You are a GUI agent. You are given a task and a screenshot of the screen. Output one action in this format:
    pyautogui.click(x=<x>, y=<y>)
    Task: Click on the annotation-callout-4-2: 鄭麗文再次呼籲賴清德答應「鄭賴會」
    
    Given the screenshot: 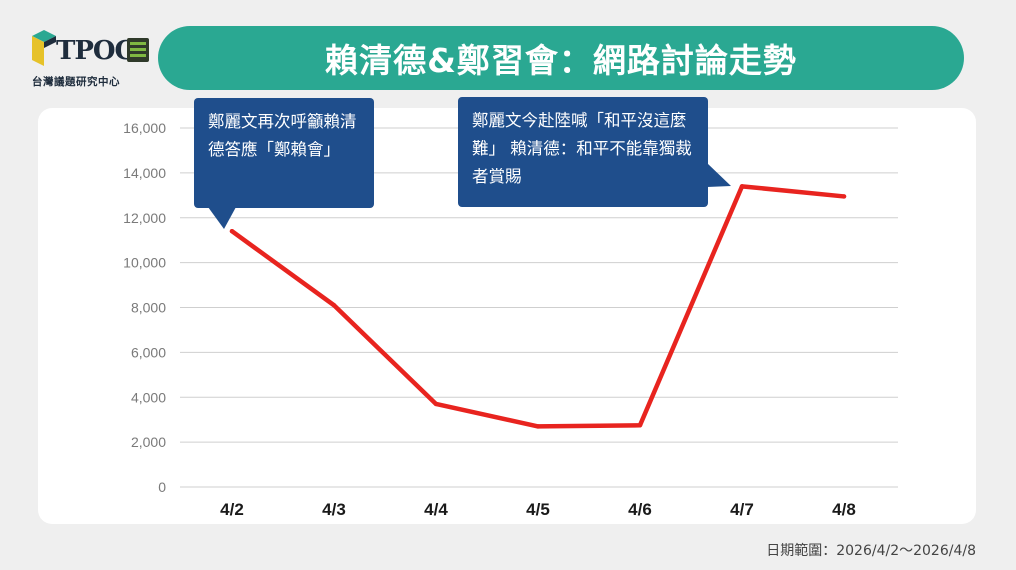 What is the action you would take?
    pyautogui.click(x=284, y=153)
    